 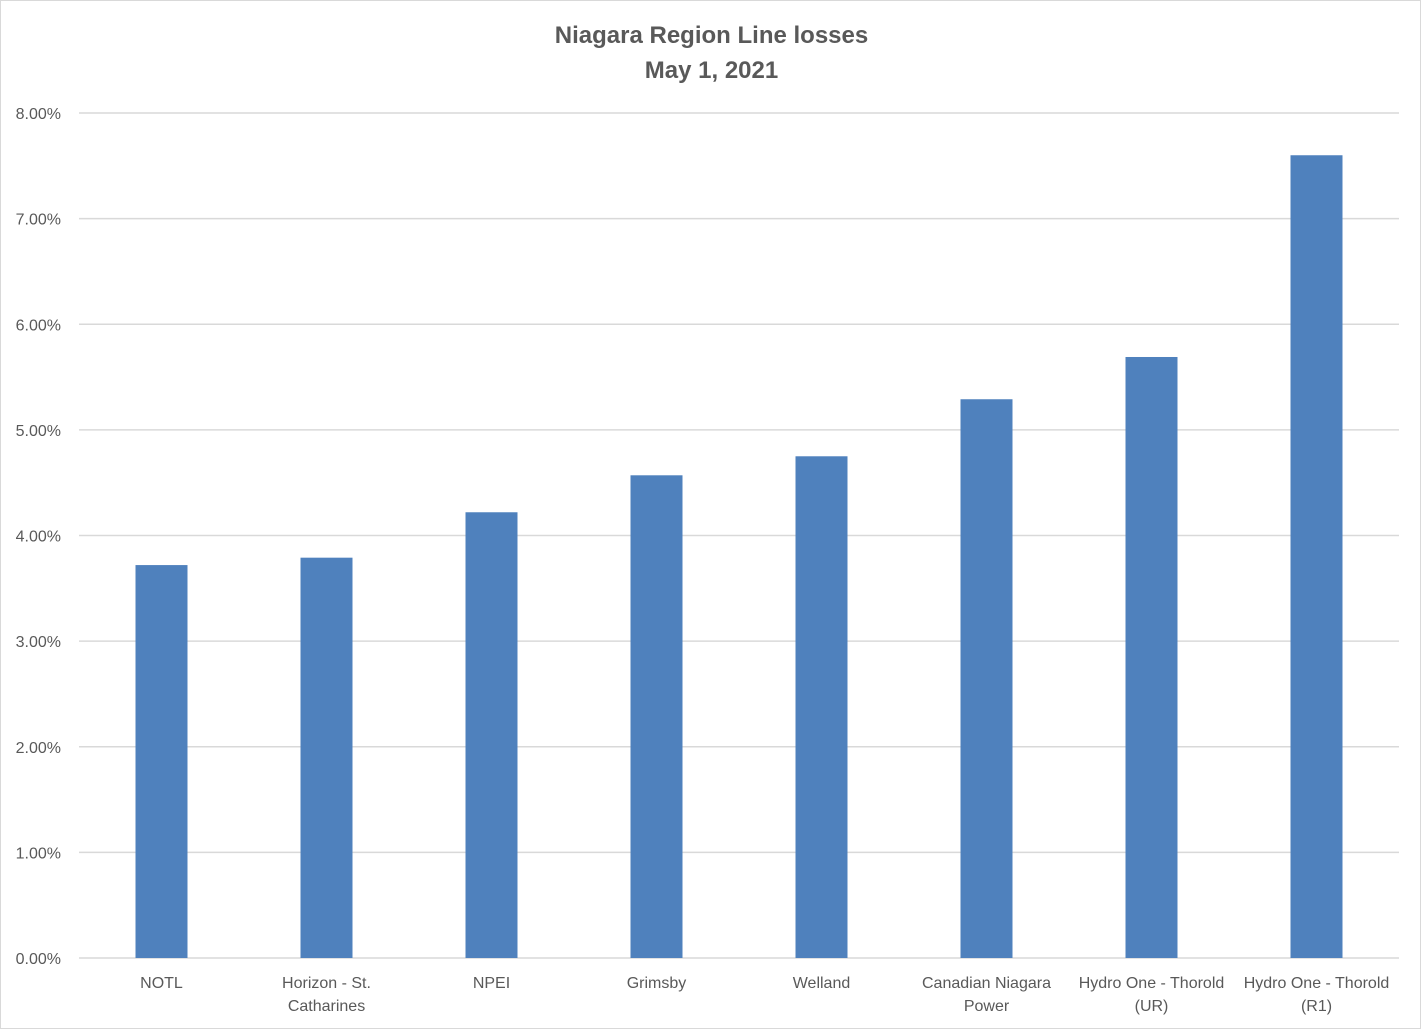 I want to click on x-tick-label: Power, so click(x=987, y=1006).